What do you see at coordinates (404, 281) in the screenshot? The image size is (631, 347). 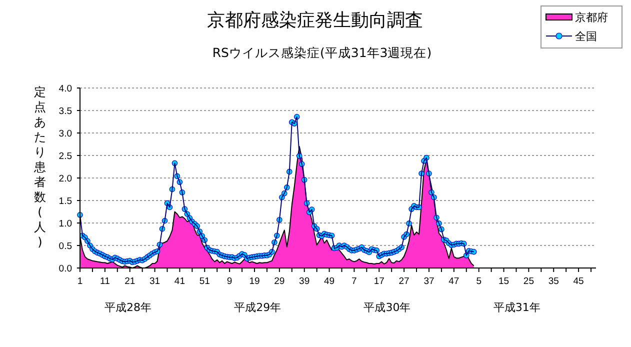 I see `x-tick-label: 27` at bounding box center [404, 281].